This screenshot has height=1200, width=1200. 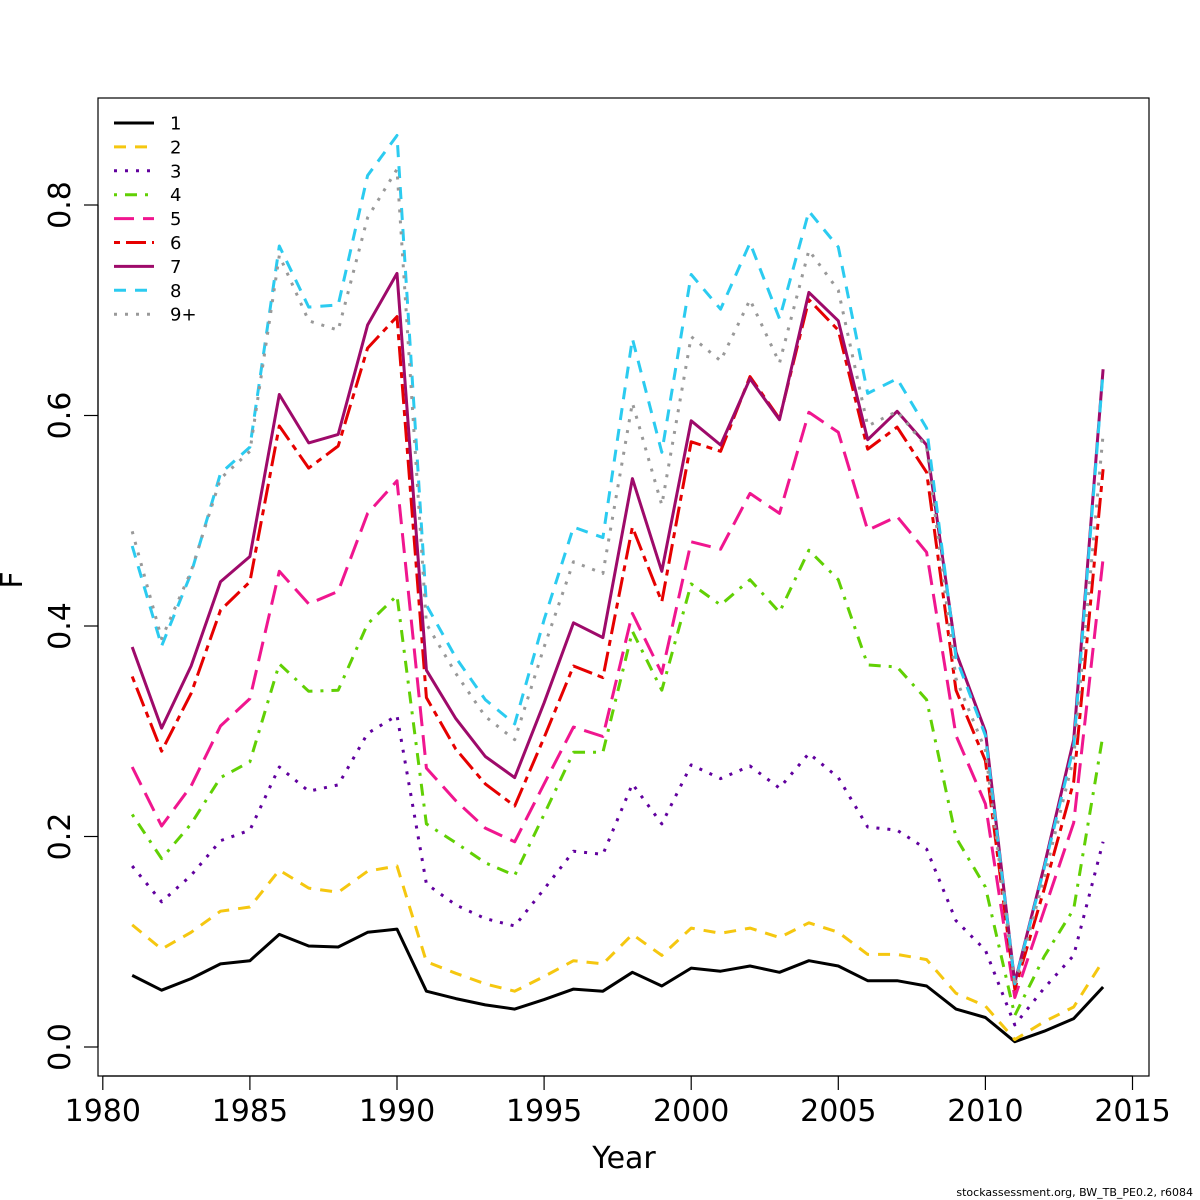 What do you see at coordinates (175, 171) in the screenshot?
I see `legend-label: 3` at bounding box center [175, 171].